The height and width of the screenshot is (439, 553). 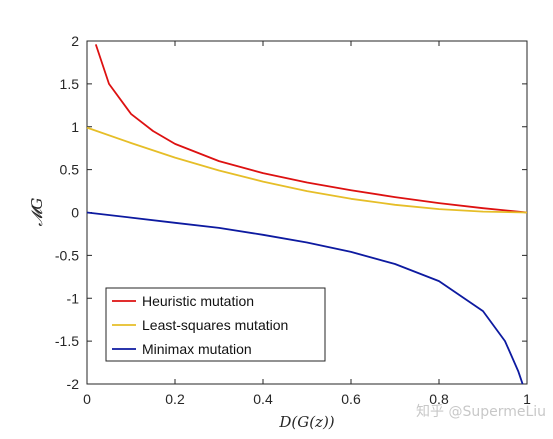 I want to click on y-tick-label: 0, so click(x=75, y=213).